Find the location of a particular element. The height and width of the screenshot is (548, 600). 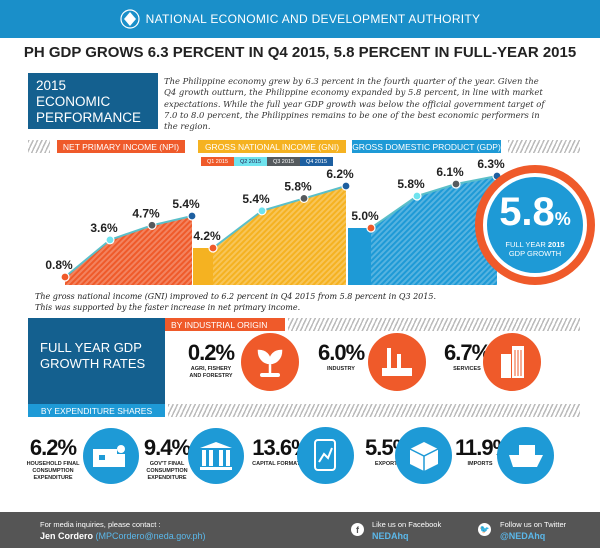

twitter-label: Follow us on Twitter is located at coordinates (533, 524).